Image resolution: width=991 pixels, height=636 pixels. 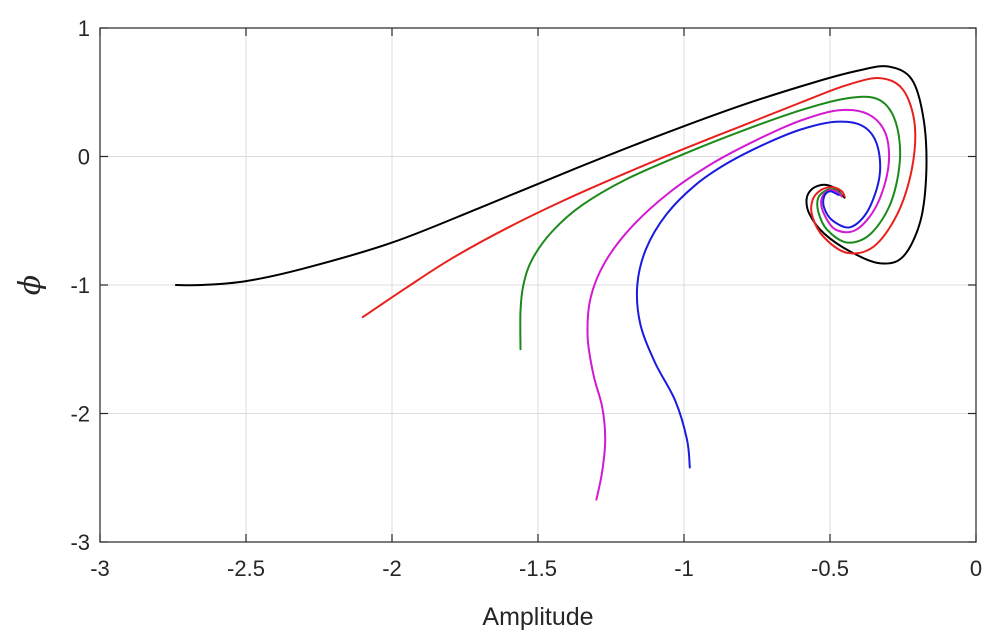 What do you see at coordinates (392, 568) in the screenshot?
I see `x-tick-label: -2` at bounding box center [392, 568].